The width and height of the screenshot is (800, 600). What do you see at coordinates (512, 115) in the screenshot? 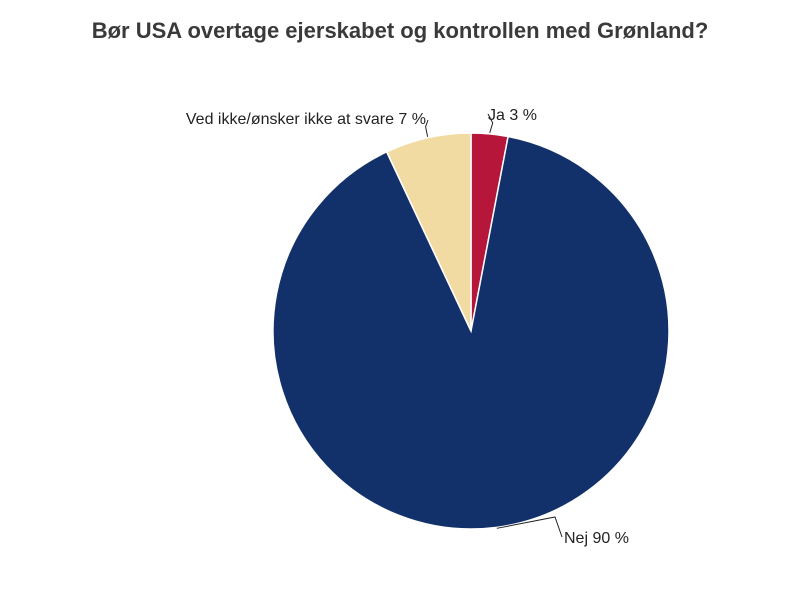
I see `label-ja: Ja 3 %` at bounding box center [512, 115].